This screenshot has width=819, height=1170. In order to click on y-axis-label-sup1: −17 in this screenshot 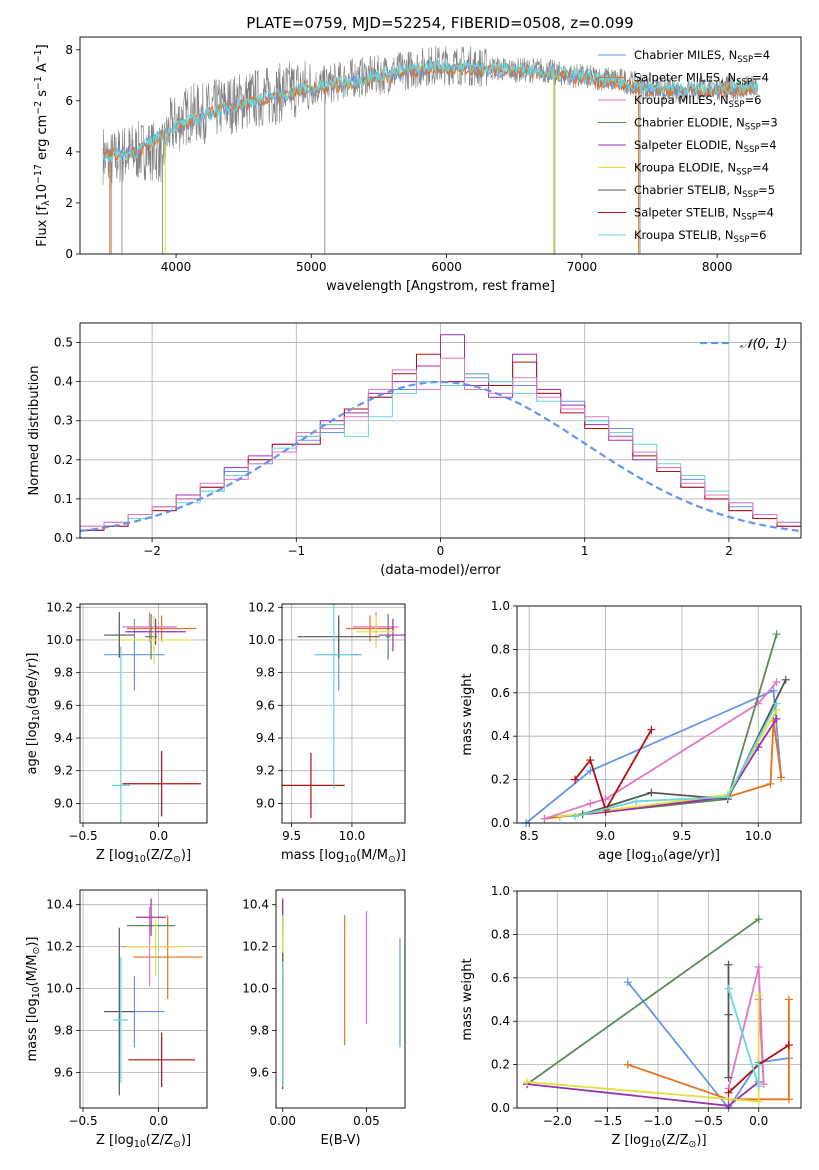, I will do `click(38, 174)`.